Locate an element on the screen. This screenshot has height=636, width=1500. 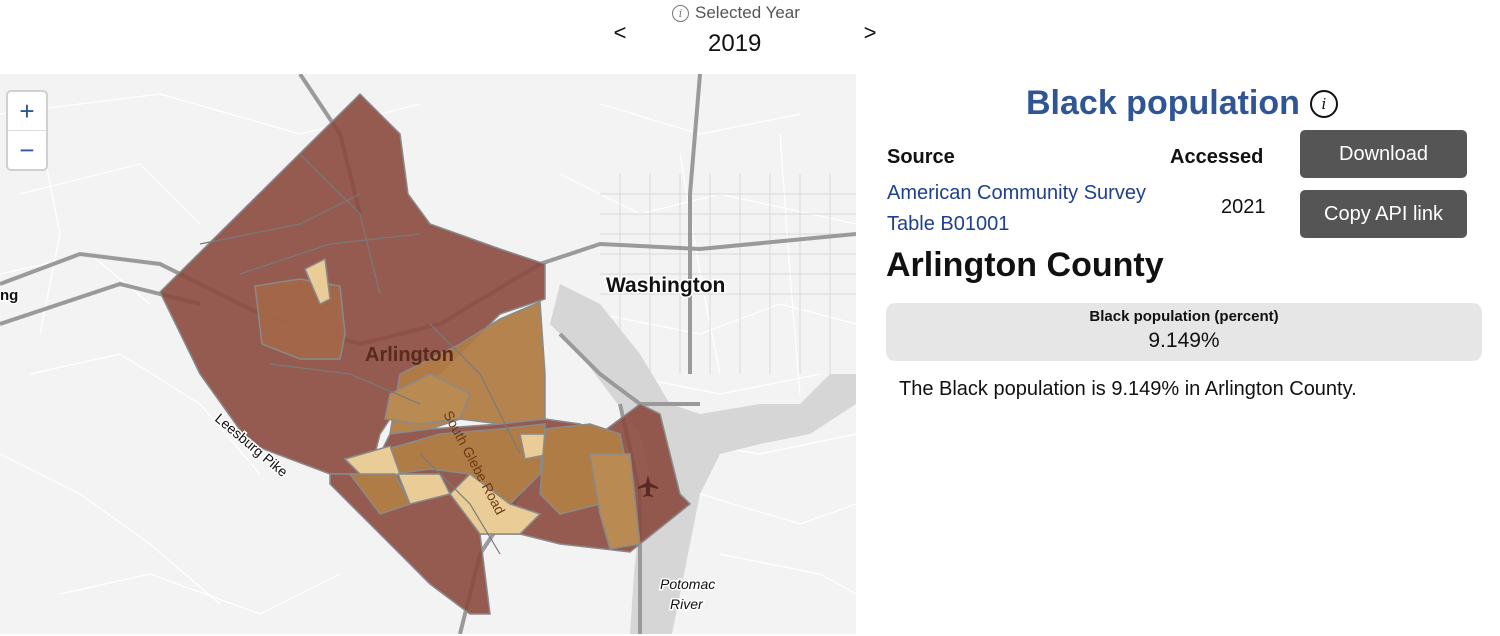
source-link-line2: Table B01001 is located at coordinates (948, 224).